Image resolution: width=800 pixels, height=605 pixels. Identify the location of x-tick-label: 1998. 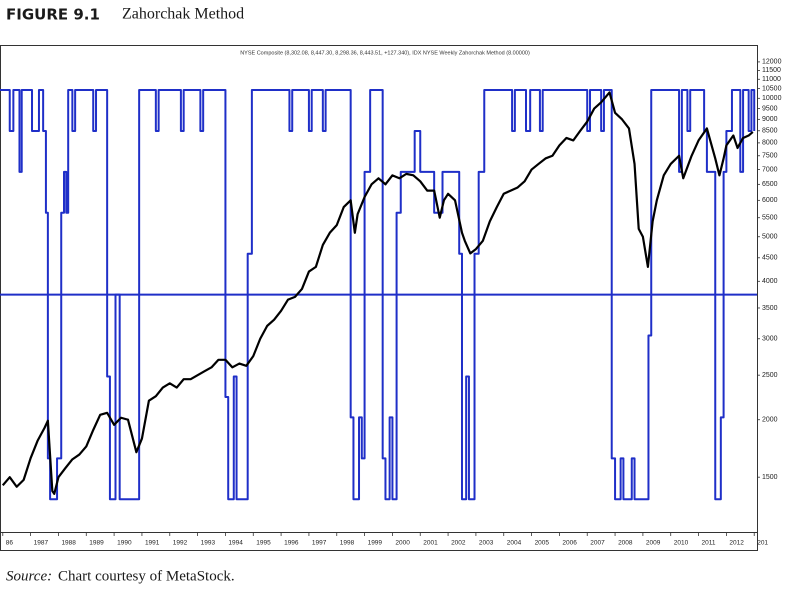
(347, 543).